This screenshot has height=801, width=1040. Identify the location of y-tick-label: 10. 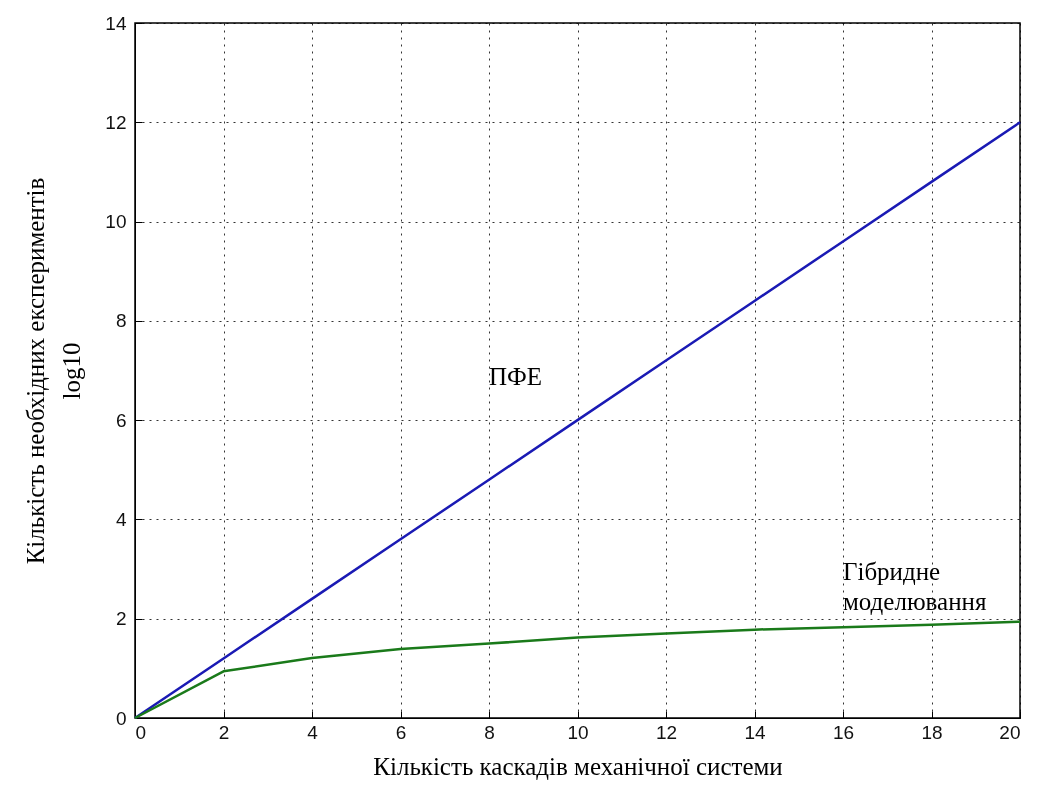
(116, 222).